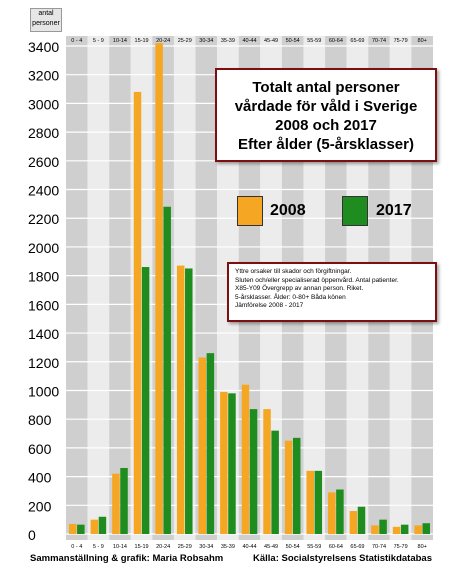  I want to click on footer-credit: Sammanställning & grafik: Maria Robsahm, so click(127, 558).